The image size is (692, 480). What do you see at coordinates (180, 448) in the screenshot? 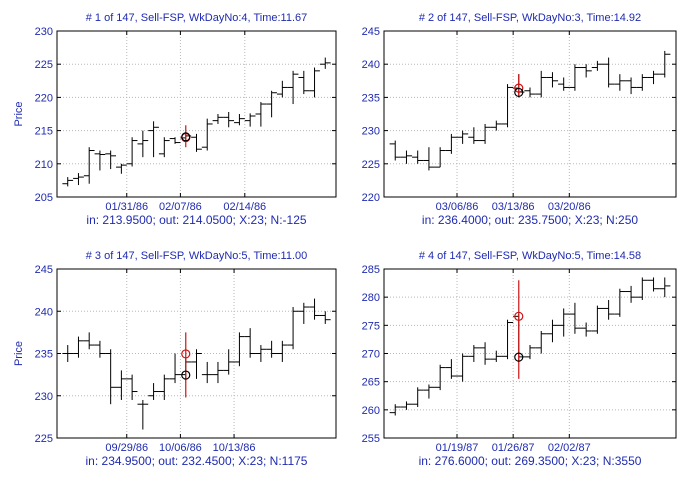
I see `x-tick-label: 10/06/86` at bounding box center [180, 448].